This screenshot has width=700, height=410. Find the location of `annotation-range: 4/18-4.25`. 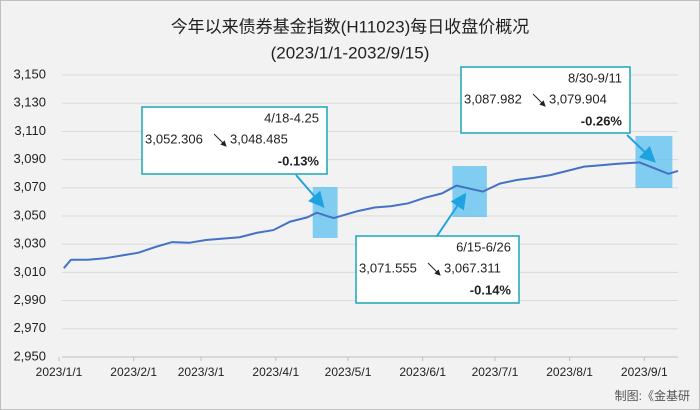

annotation-range: 4/18-4.25 is located at coordinates (291, 117).